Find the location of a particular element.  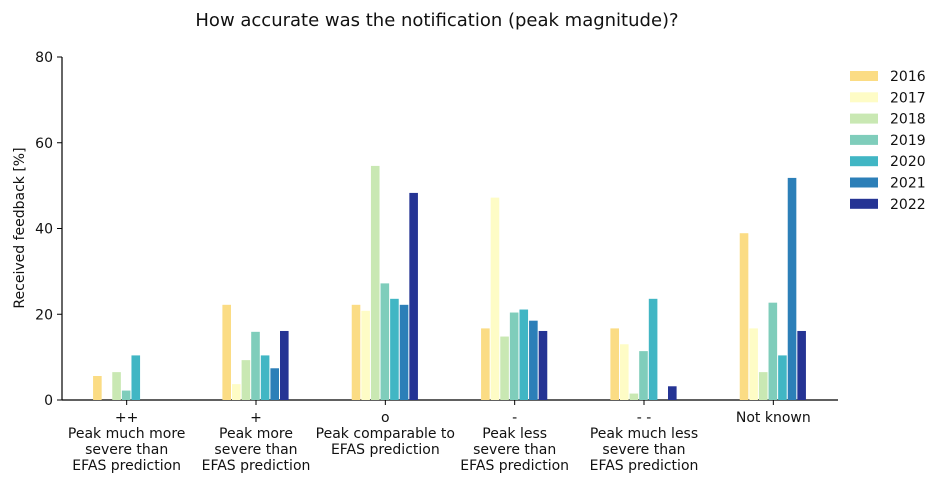

legend-label: 2021 is located at coordinates (908, 184).